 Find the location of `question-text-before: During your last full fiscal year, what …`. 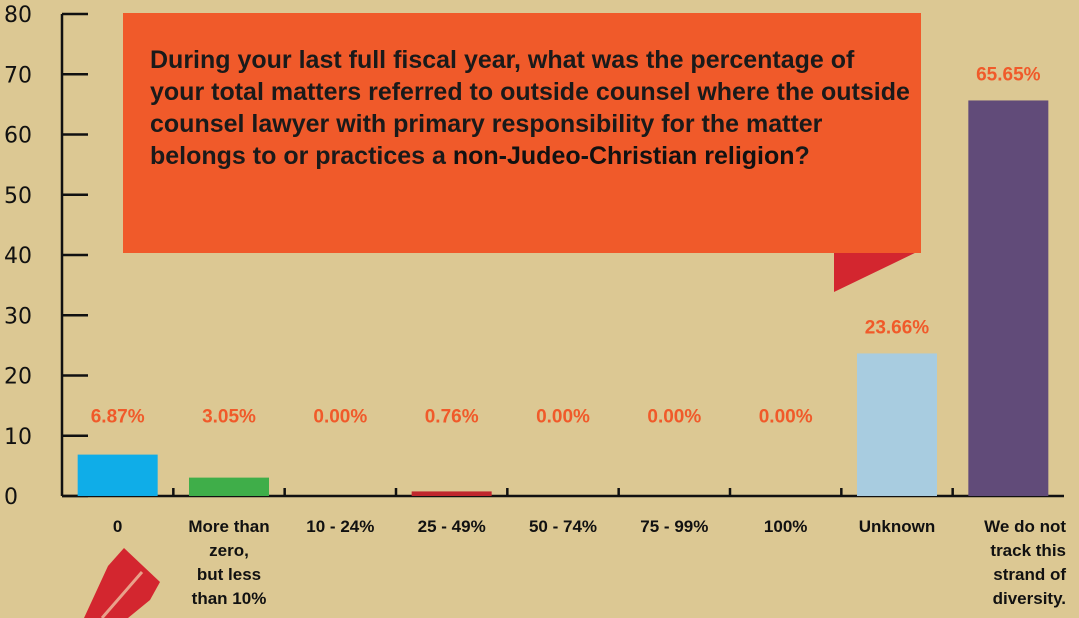

question-text-before: During your last full fiscal year, what … is located at coordinates (530, 108).